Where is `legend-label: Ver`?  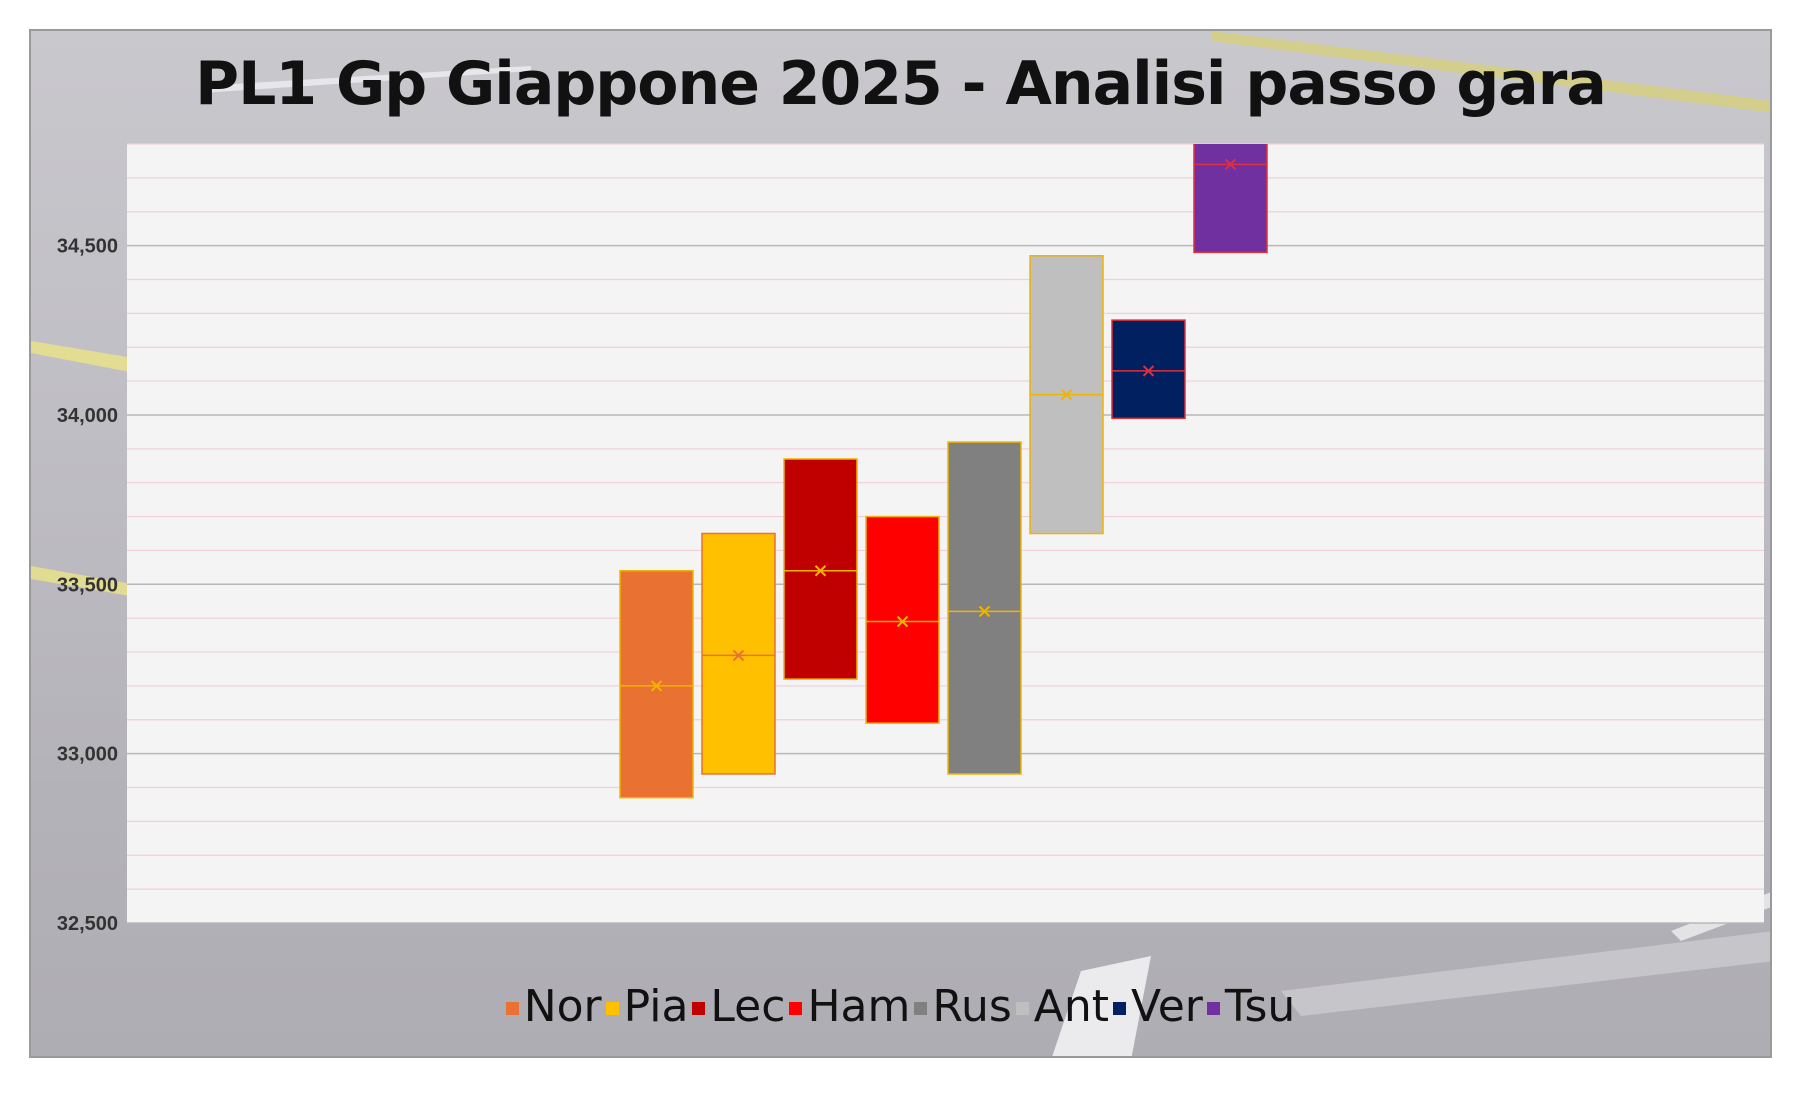
legend-label: Ver is located at coordinates (1167, 1006).